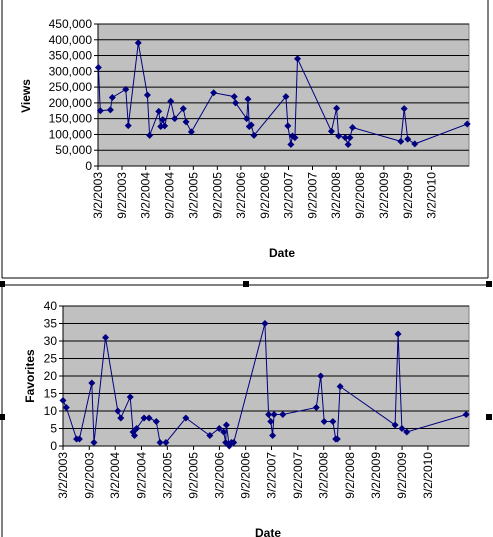 This screenshot has width=493, height=537. I want to click on favorites-x-tick-label: 3/2/2010, so click(428, 475).